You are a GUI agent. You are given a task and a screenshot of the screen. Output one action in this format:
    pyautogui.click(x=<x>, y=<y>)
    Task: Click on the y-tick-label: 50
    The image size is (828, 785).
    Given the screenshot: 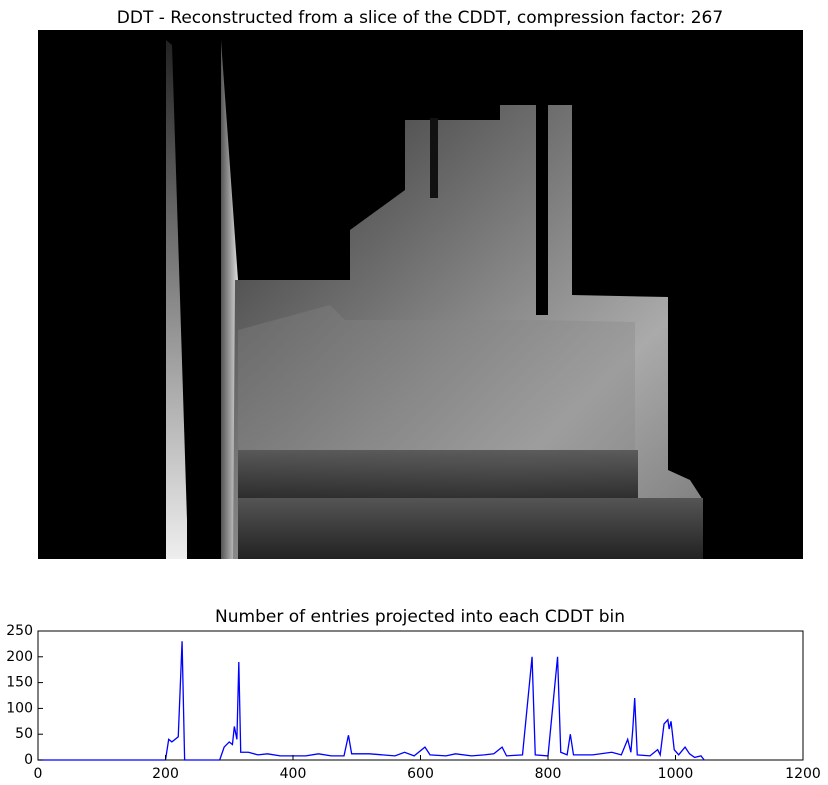 What is the action you would take?
    pyautogui.click(x=24, y=734)
    